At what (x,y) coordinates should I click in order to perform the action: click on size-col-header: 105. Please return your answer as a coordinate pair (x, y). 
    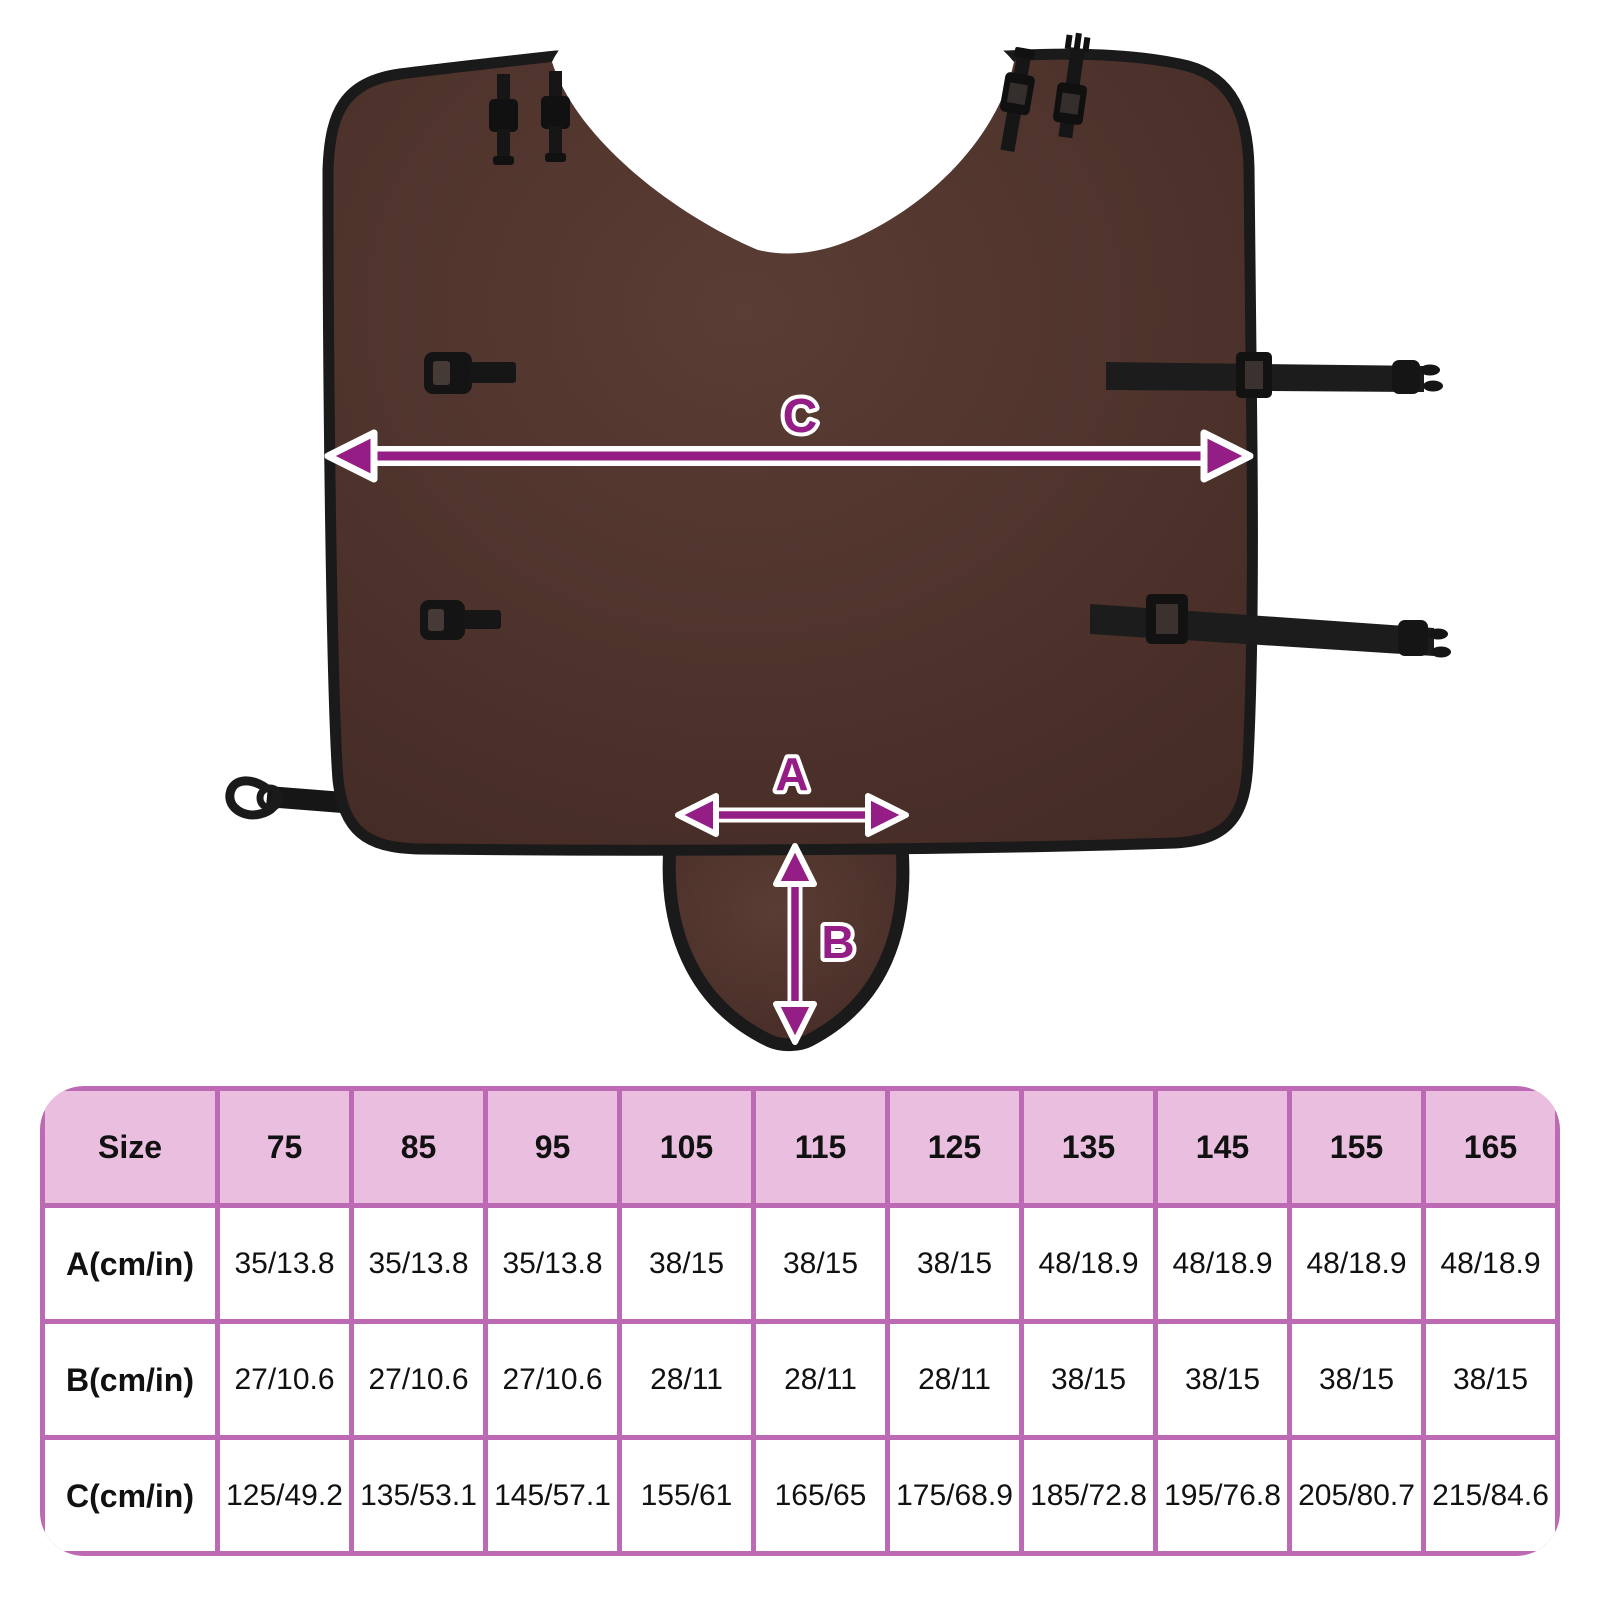
    Looking at the image, I should click on (686, 1147).